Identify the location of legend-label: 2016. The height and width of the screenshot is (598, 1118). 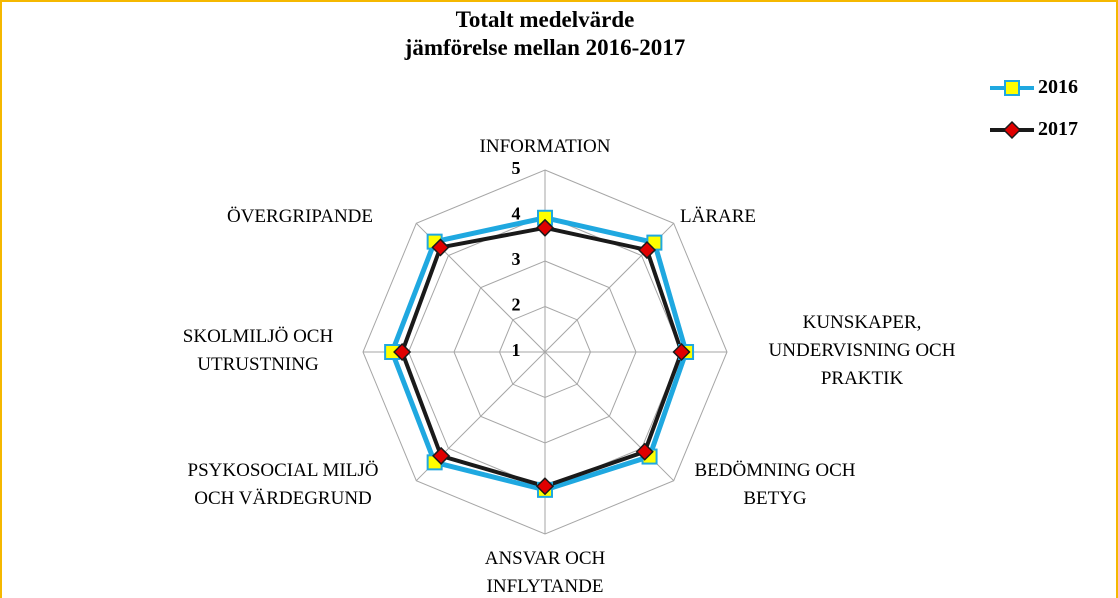
(1058, 87).